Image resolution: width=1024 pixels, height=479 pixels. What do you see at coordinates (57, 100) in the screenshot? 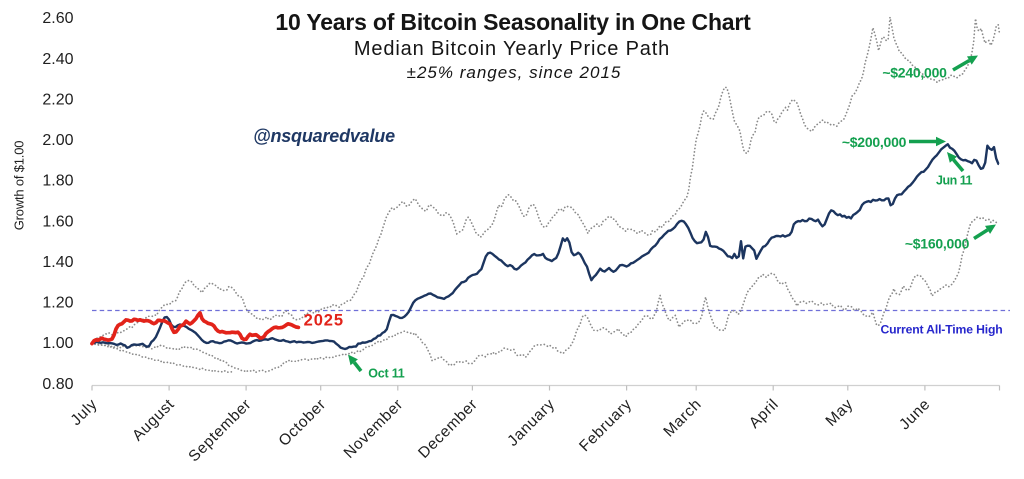
I see `svg-text: 2.20` at bounding box center [57, 100].